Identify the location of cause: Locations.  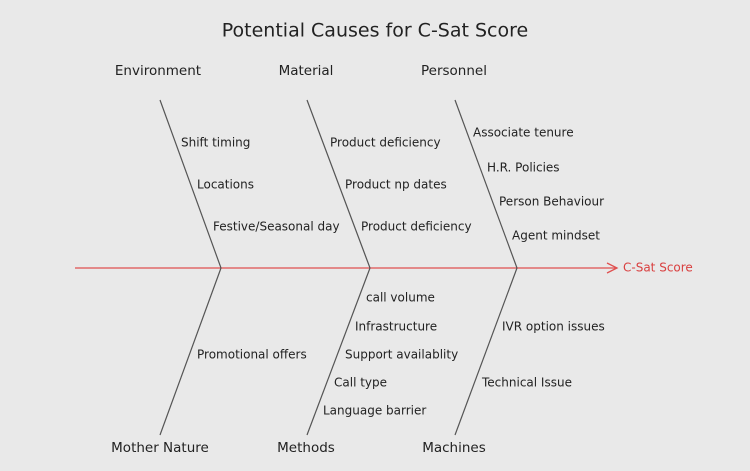
(225, 185).